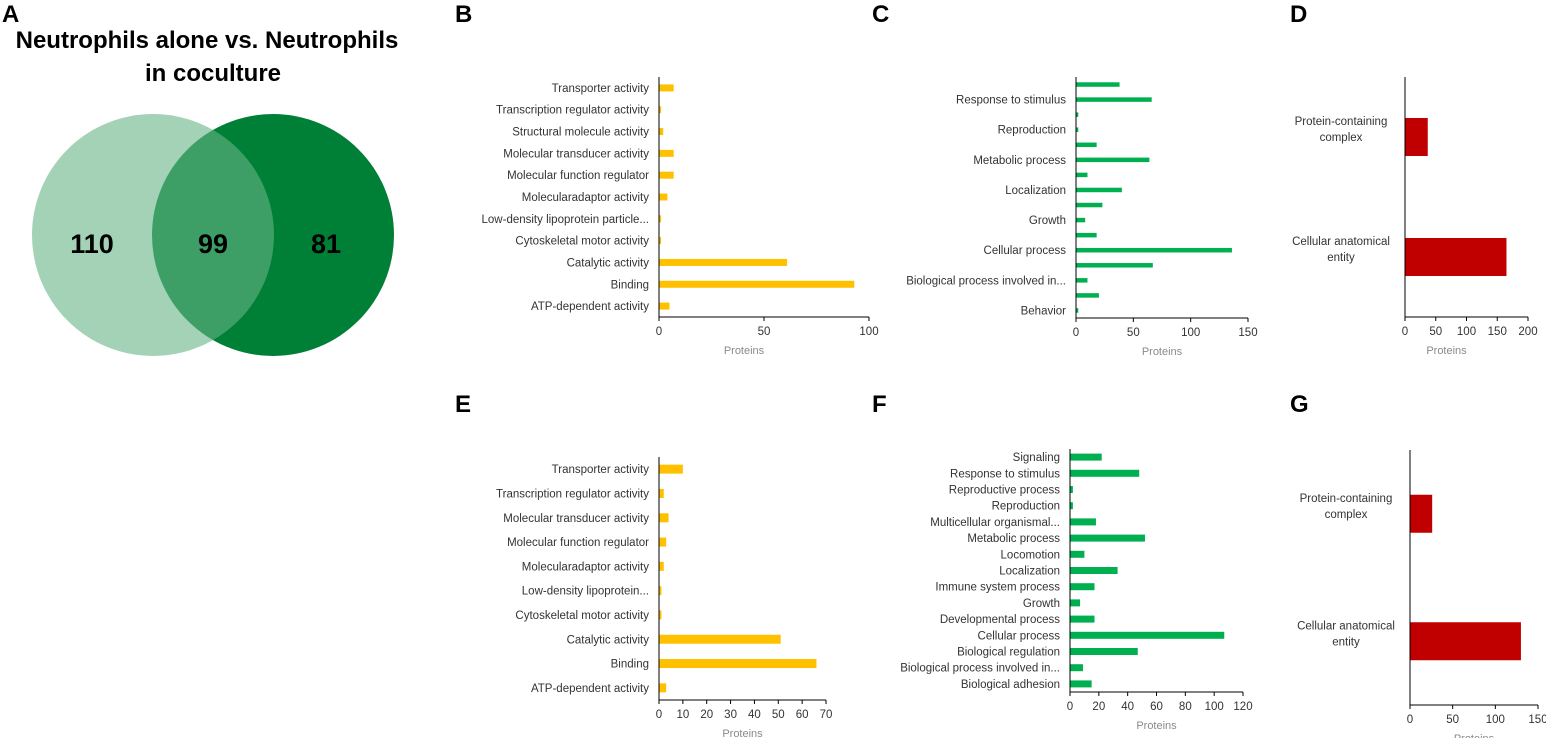 This screenshot has height=738, width=1546. I want to click on x-tick-label: 30, so click(730, 715).